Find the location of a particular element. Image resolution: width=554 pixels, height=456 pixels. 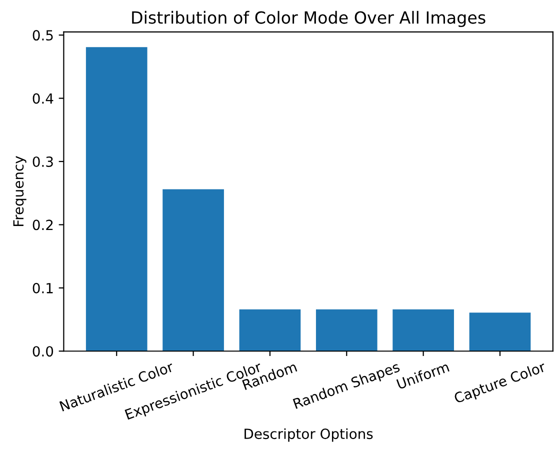

y-tick-label: 0.4 is located at coordinates (43, 98).